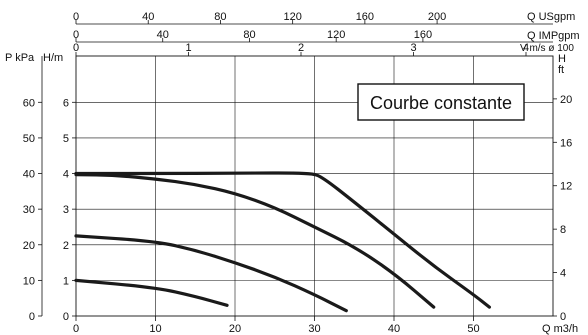 This screenshot has height=335, width=588. Describe the element at coordinates (526, 48) in the screenshot. I see `velocity-tick-label: 4` at that location.